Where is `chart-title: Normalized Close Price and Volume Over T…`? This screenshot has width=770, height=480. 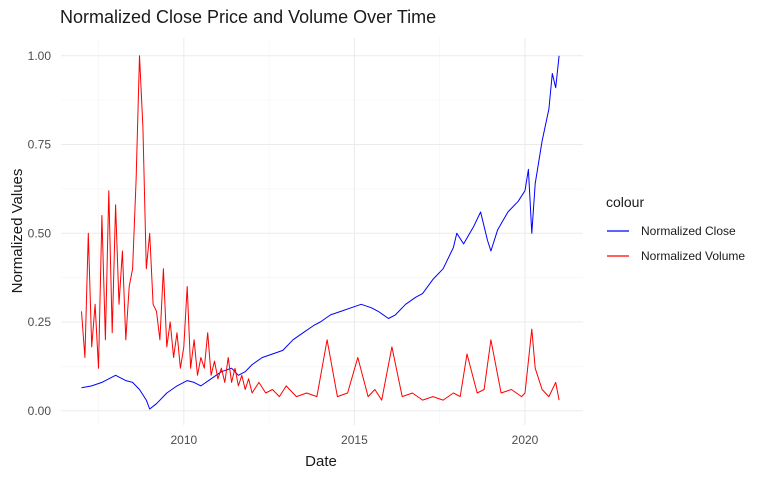
chart-title: Normalized Close Price and Volume Over T… is located at coordinates (248, 17).